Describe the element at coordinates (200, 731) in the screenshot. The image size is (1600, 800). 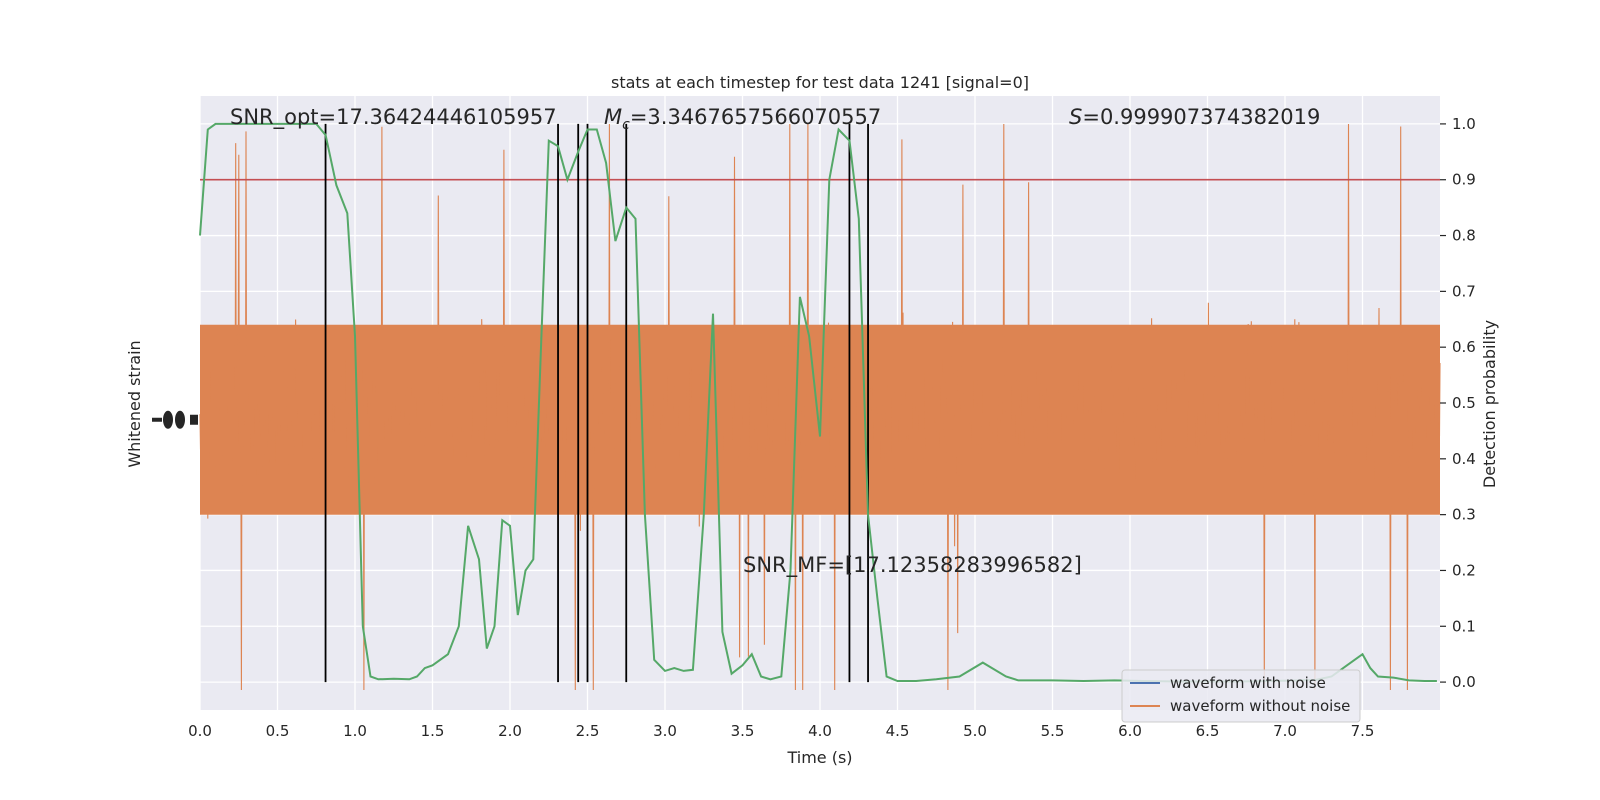
I see `x-tick-label: 0.0` at that location.